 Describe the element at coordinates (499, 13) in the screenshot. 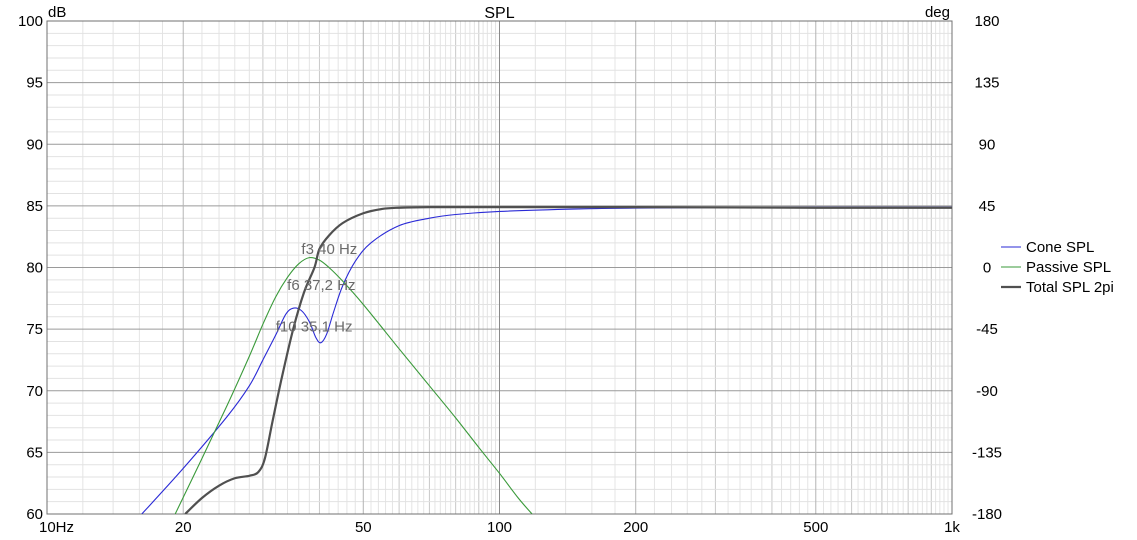

I see `chart-title: SPL` at that location.